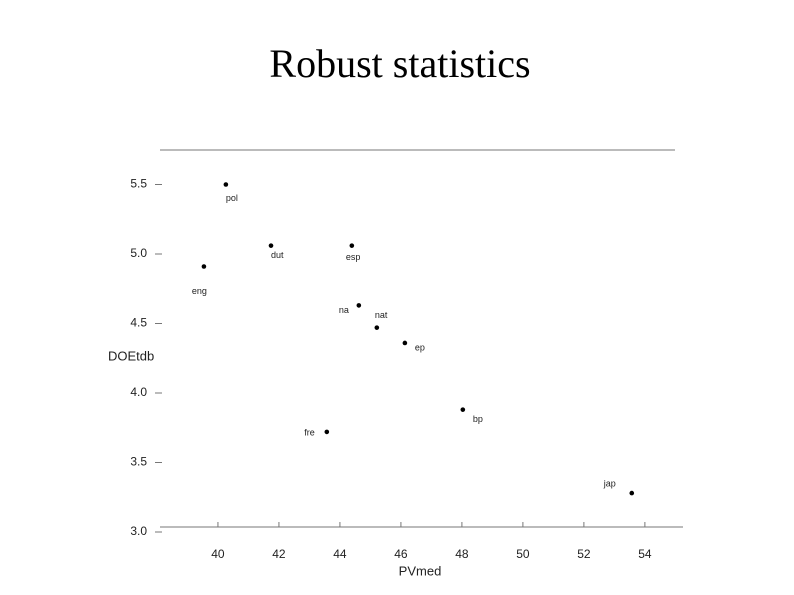 The image size is (794, 595). I want to click on x-tick-label: 44, so click(340, 554).